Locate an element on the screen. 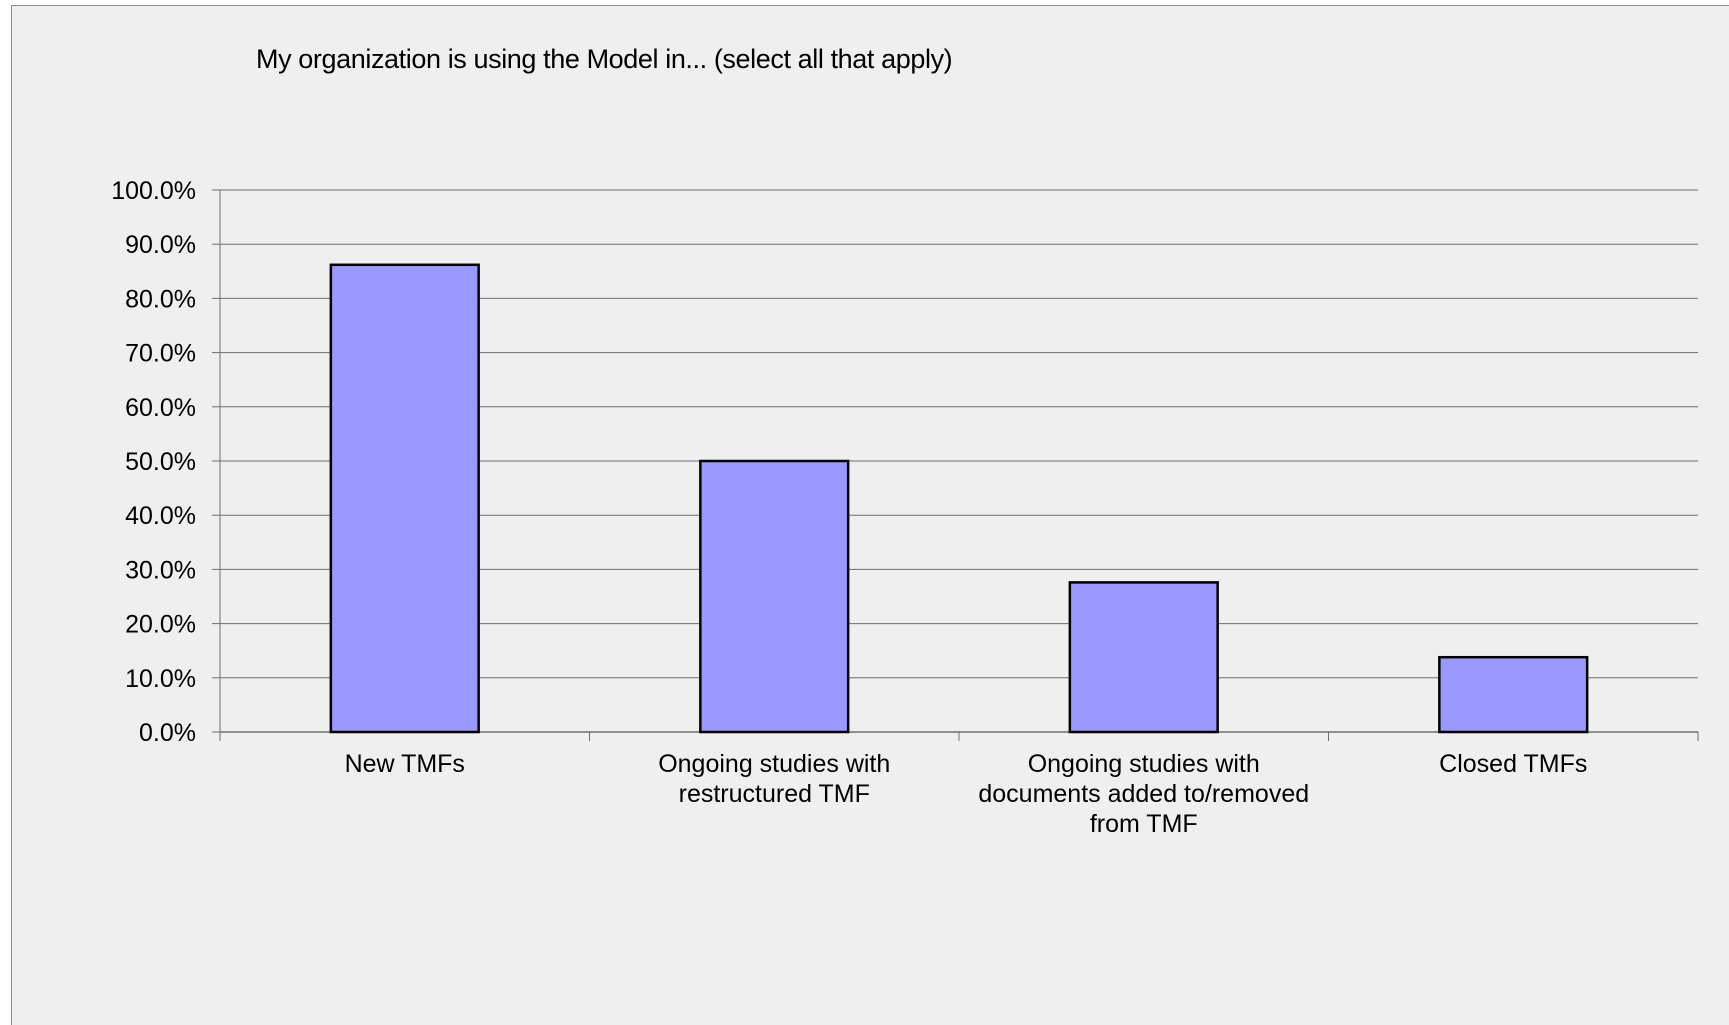 The height and width of the screenshot is (1025, 1729). y-tick-label: 90.0% is located at coordinates (160, 245).